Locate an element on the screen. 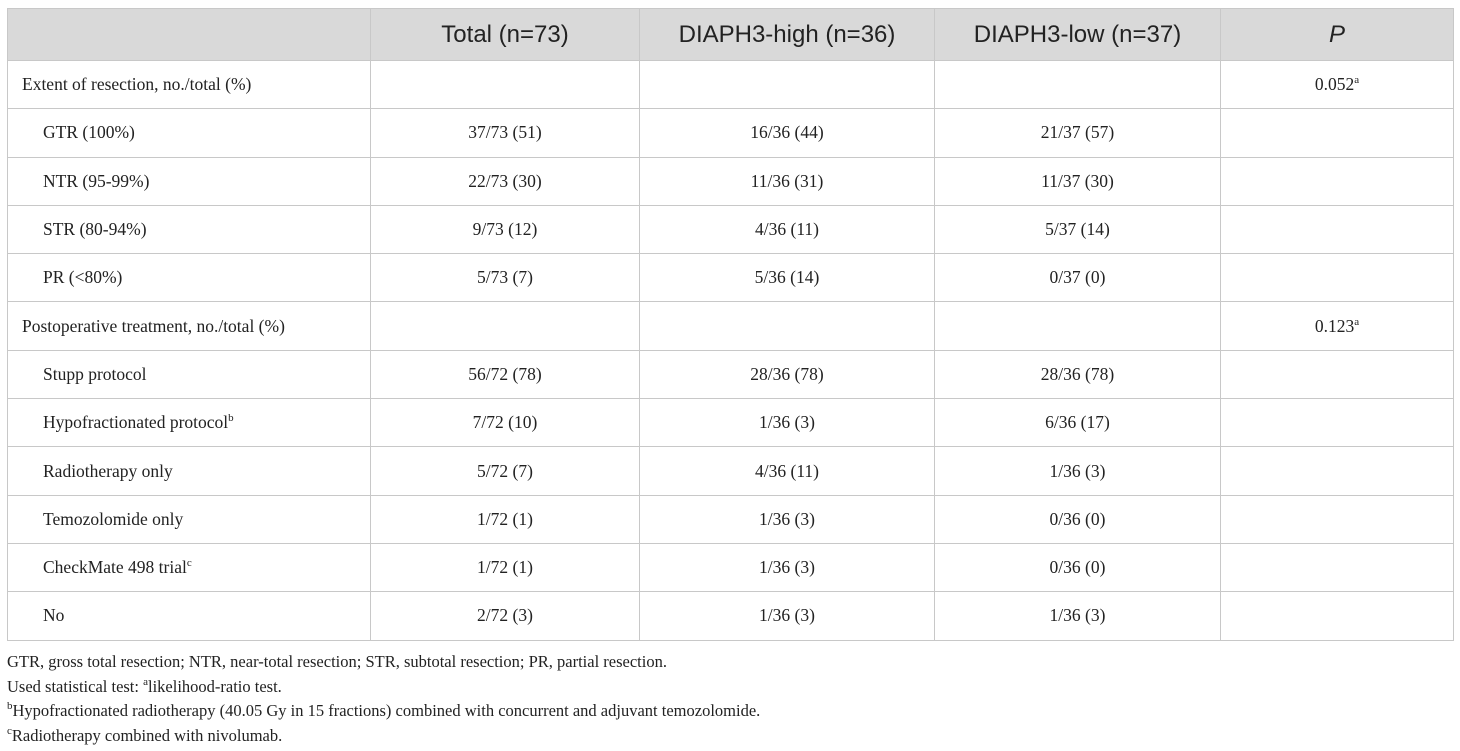  text: 11/37 (30) is located at coordinates (1077, 180).